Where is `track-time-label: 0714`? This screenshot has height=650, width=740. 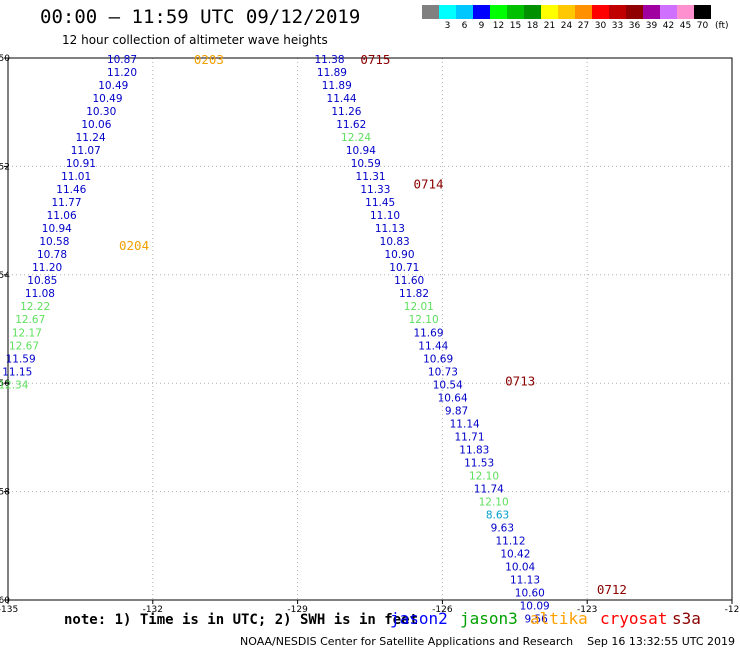 track-time-label: 0714 is located at coordinates (428, 184).